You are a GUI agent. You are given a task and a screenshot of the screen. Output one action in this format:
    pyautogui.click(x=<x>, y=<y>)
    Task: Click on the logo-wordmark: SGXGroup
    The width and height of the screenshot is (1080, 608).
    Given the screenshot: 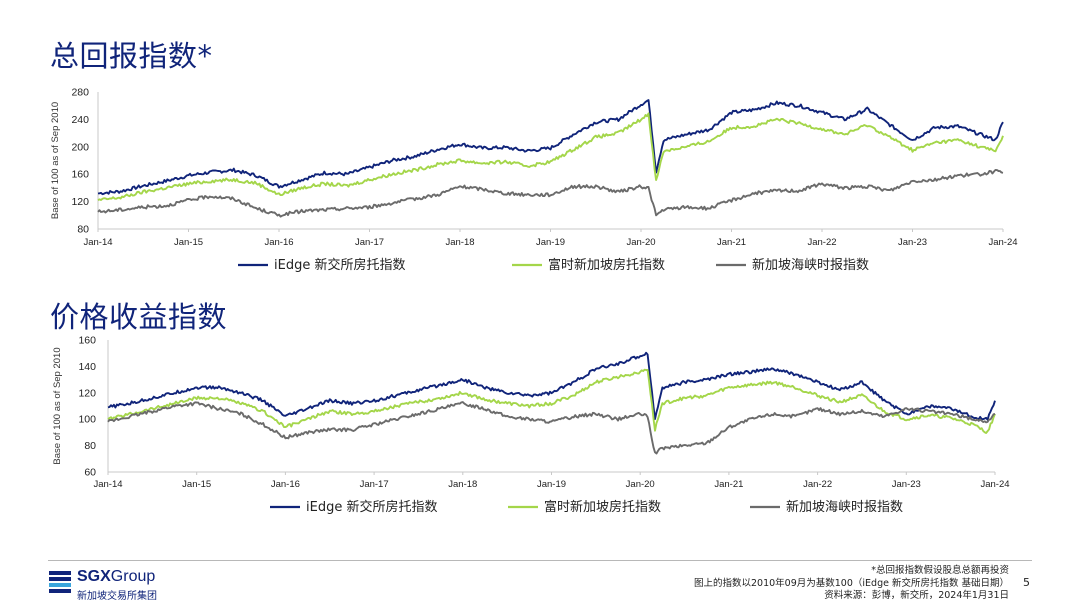 What is the action you would take?
    pyautogui.click(x=116, y=576)
    